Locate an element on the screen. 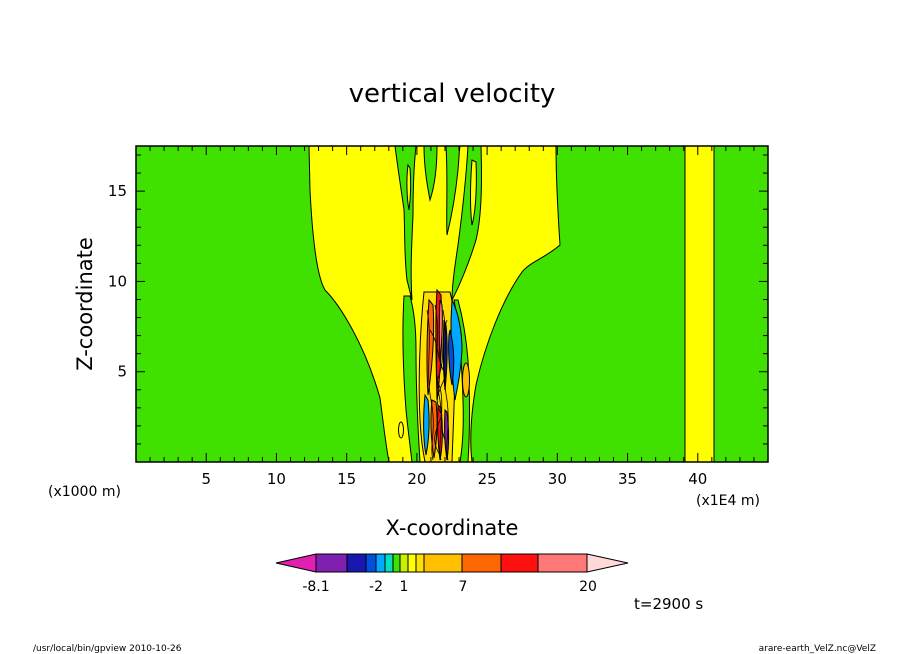 The width and height of the screenshot is (904, 654). y-tick-label: 5 is located at coordinates (122, 372).